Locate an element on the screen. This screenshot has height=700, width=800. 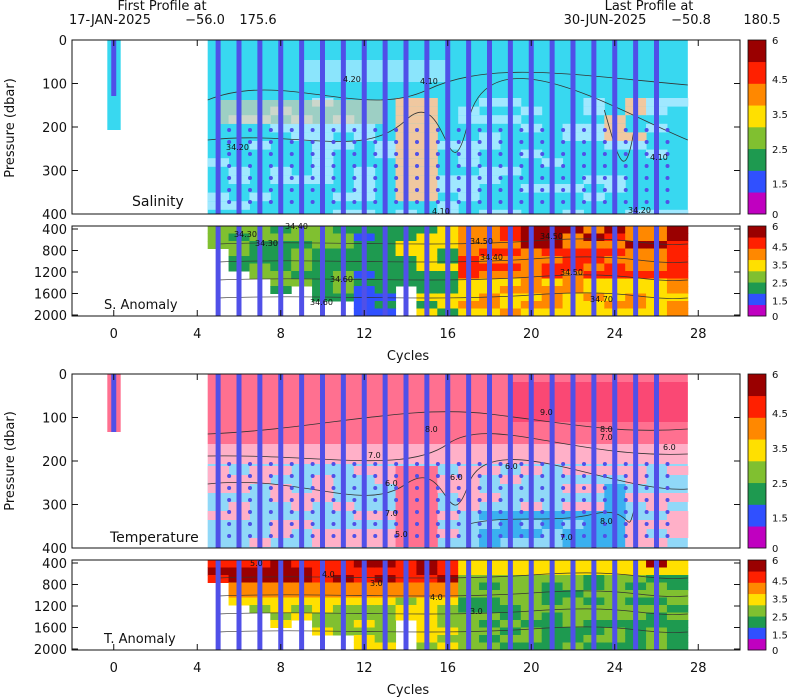
colorbar-tick-label: 4.5 is located at coordinates (780, 247).